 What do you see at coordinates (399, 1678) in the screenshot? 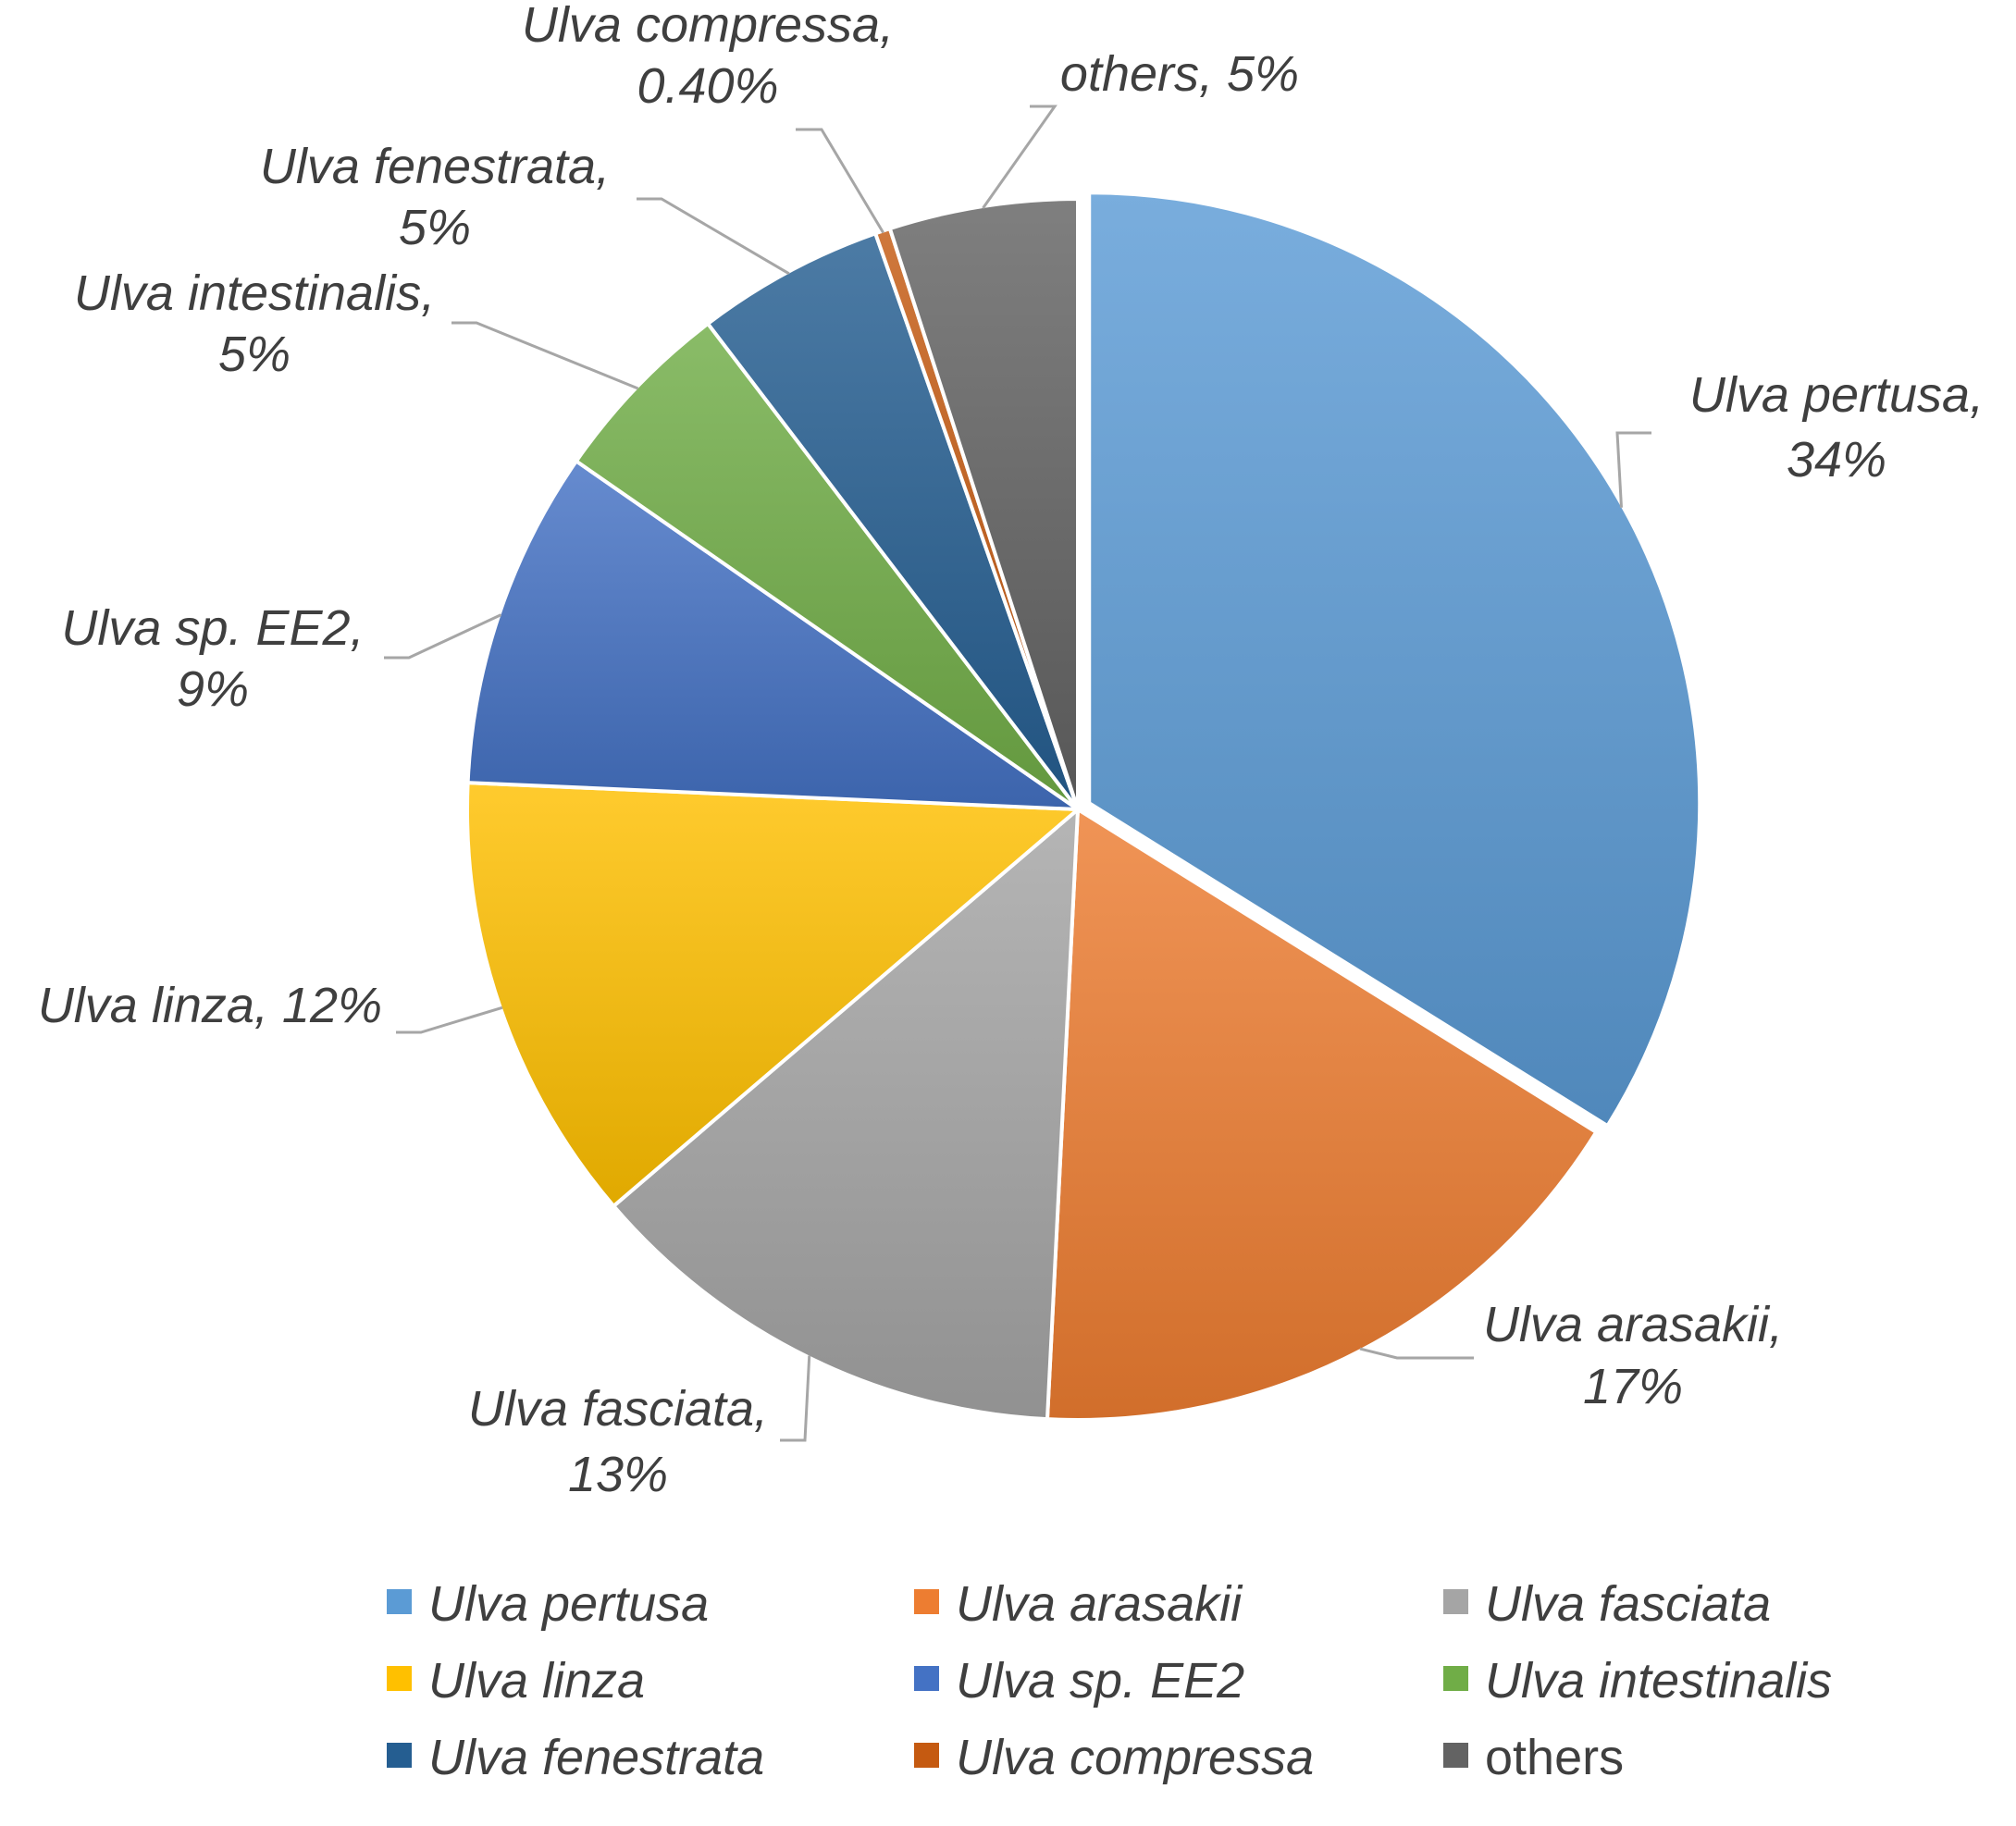
I see `legend-swatch-ulva-linza` at bounding box center [399, 1678].